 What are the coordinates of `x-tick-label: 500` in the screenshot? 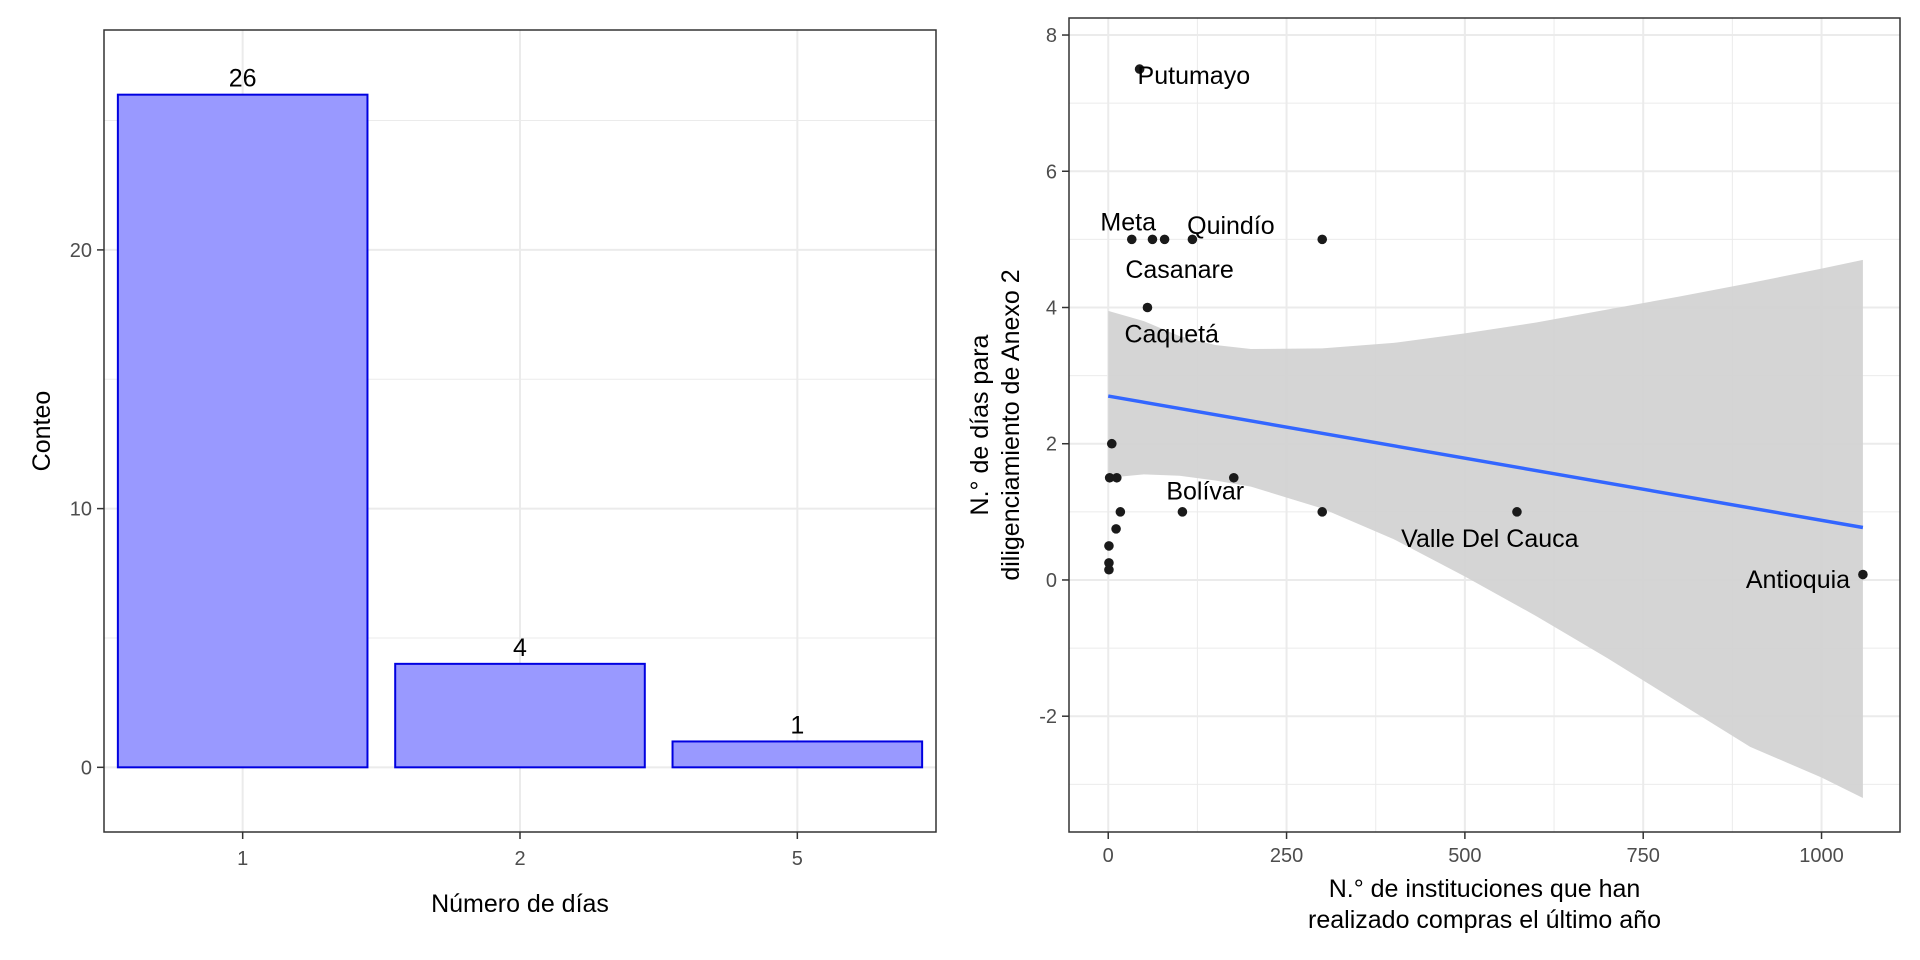 It's located at (1464, 856).